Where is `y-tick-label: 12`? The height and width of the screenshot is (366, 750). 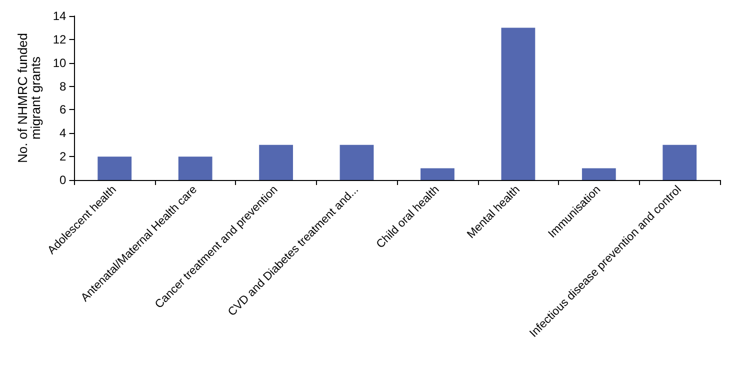
y-tick-label: 12 is located at coordinates (59, 39).